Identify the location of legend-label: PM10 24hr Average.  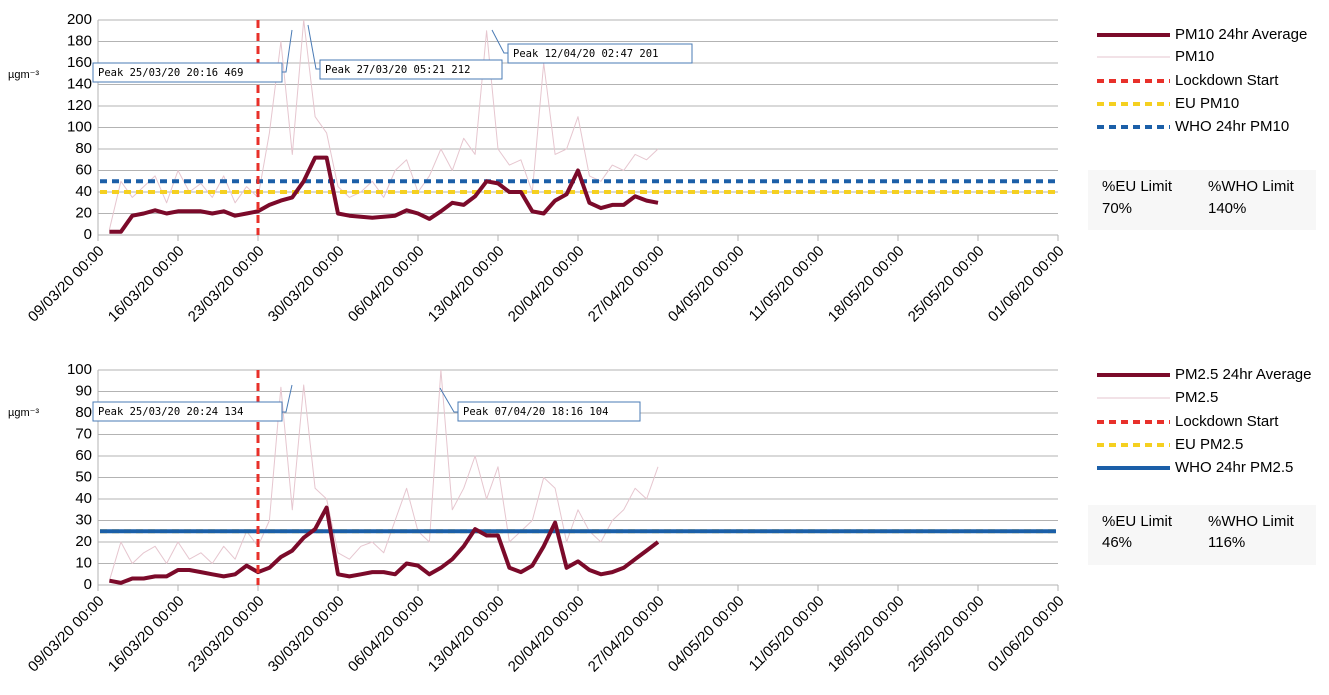
(1241, 34).